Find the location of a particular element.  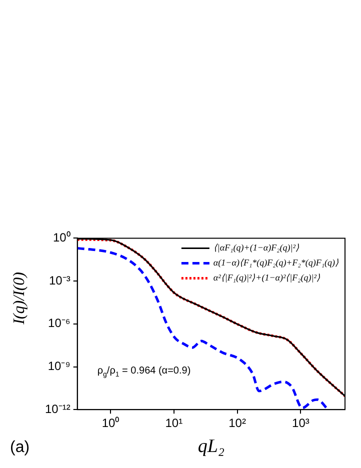

legend-label: α(1−α)⟨F₁*(q)F₂(q)+F₂*(q)F₁(q)⟩ is located at coordinates (276, 263).